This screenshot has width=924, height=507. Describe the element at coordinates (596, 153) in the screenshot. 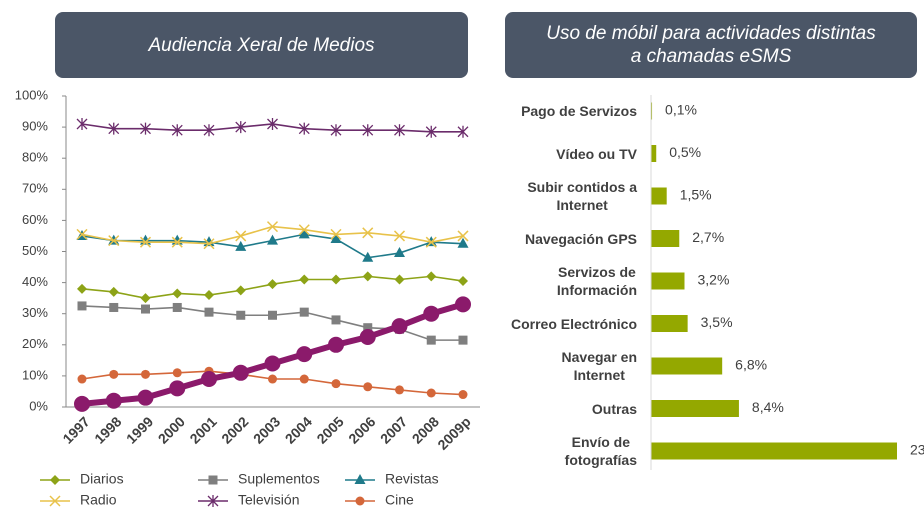

I see `category-label: Vídeo ou TV` at that location.